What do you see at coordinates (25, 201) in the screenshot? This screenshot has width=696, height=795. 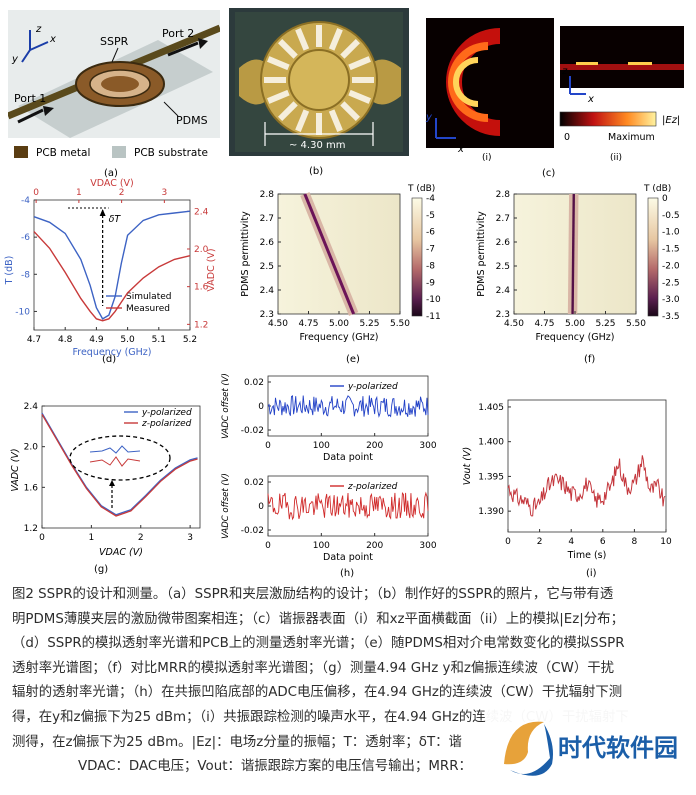 I see `y-tick-label: -4` at bounding box center [25, 201].